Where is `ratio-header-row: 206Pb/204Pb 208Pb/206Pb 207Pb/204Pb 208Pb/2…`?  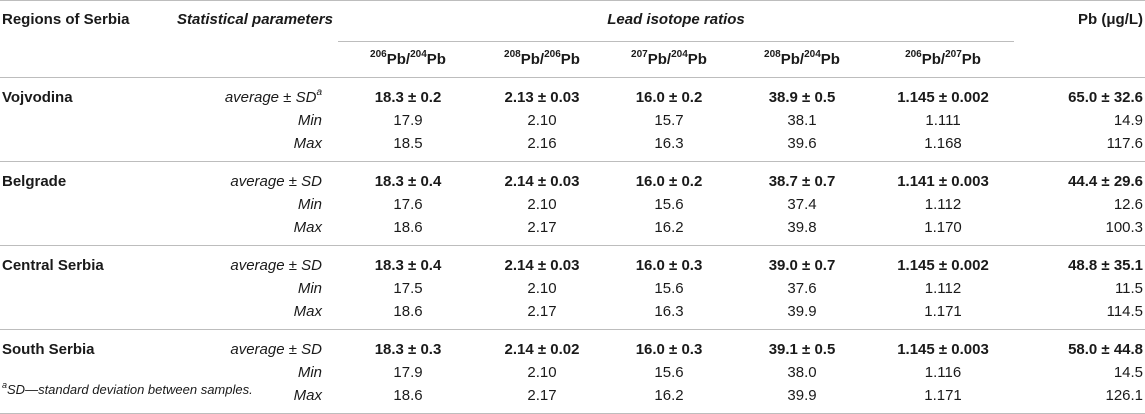
ratio-header-row: 206Pb/204Pb 208Pb/206Pb 207Pb/204Pb 208Pb/2… is located at coordinates (572, 59).